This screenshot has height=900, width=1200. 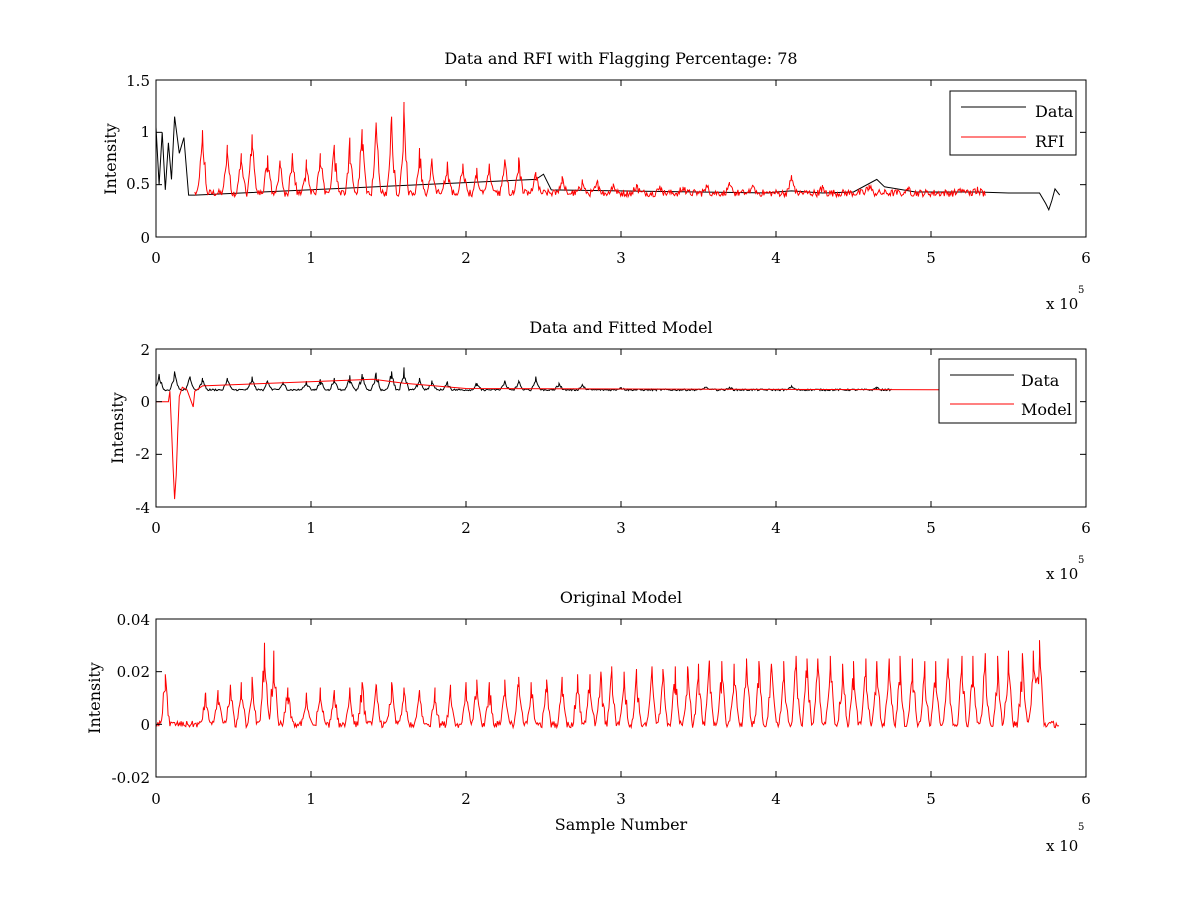 What do you see at coordinates (620, 327) in the screenshot?
I see `chart-title: Data and Fitted Model` at bounding box center [620, 327].